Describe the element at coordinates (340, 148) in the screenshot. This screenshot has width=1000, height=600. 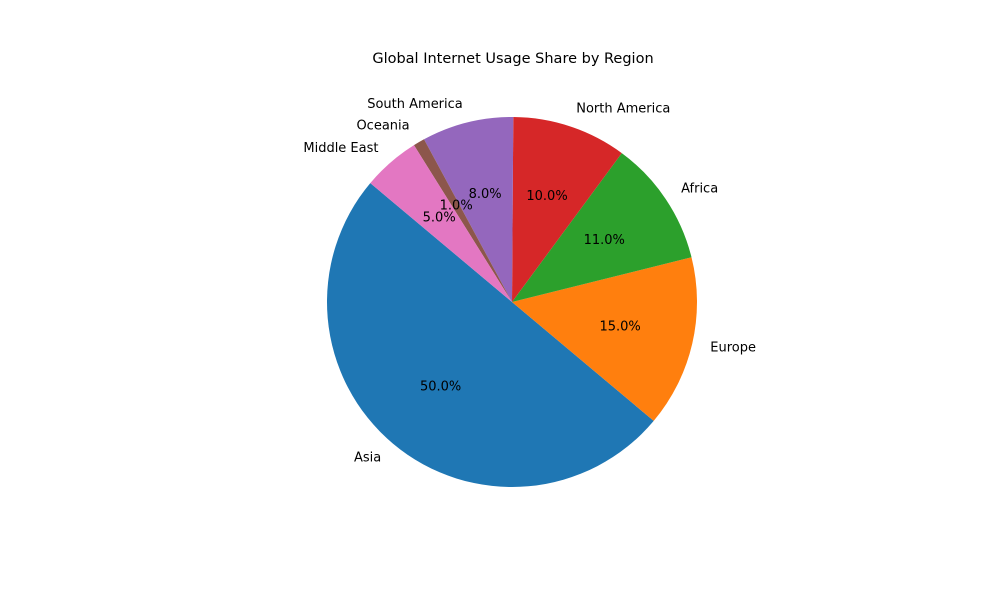
I see `slice-label-middle-east: Middle East` at that location.